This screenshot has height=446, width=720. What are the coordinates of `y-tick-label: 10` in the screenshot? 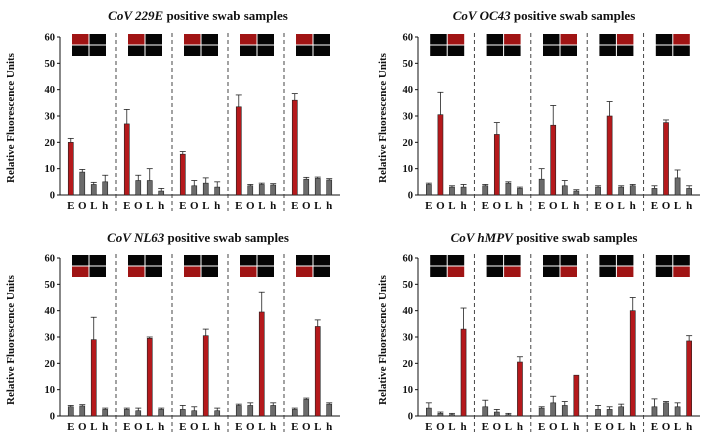 It's located at (408, 169).